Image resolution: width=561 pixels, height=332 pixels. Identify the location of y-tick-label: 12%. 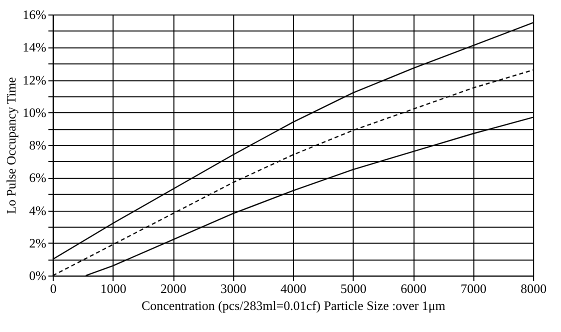
(34, 80).